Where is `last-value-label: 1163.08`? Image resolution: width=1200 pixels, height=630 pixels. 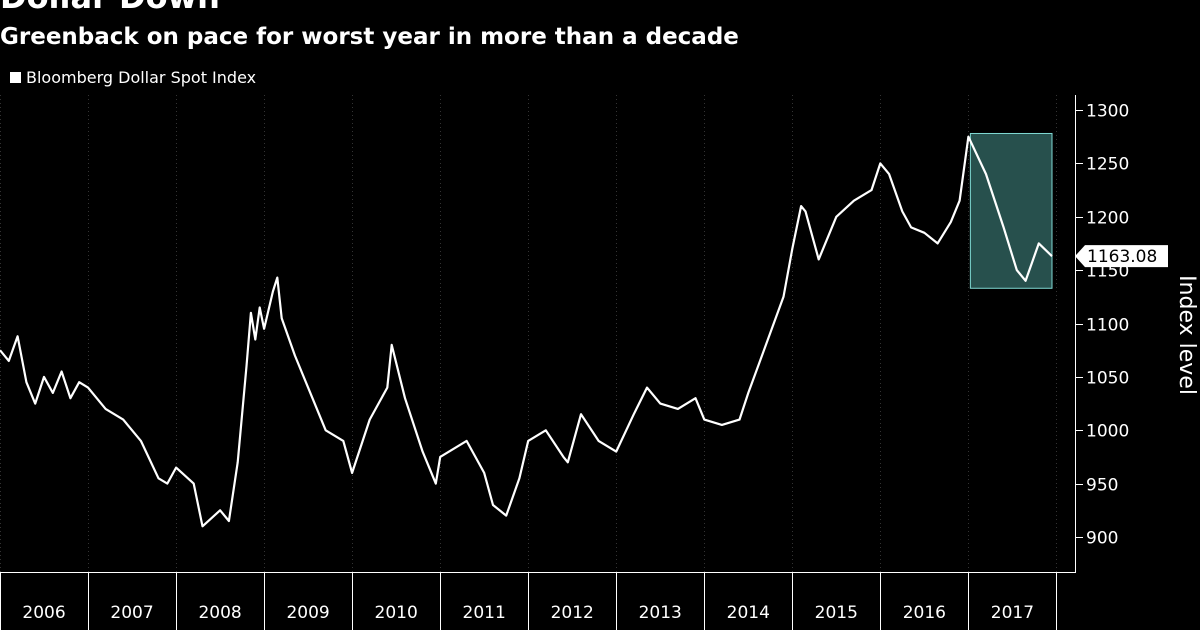
last-value-label: 1163.08 is located at coordinates (1122, 257).